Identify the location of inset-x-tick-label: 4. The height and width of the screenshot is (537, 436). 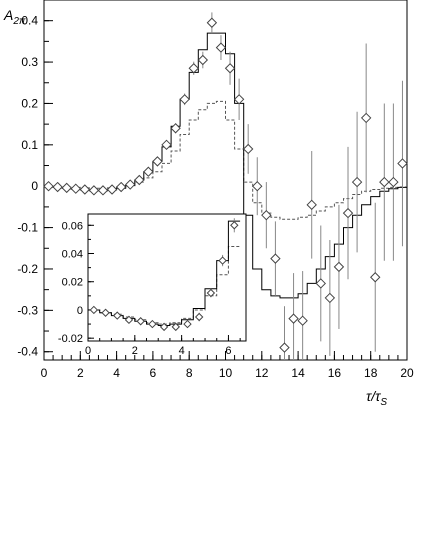
(182, 351).